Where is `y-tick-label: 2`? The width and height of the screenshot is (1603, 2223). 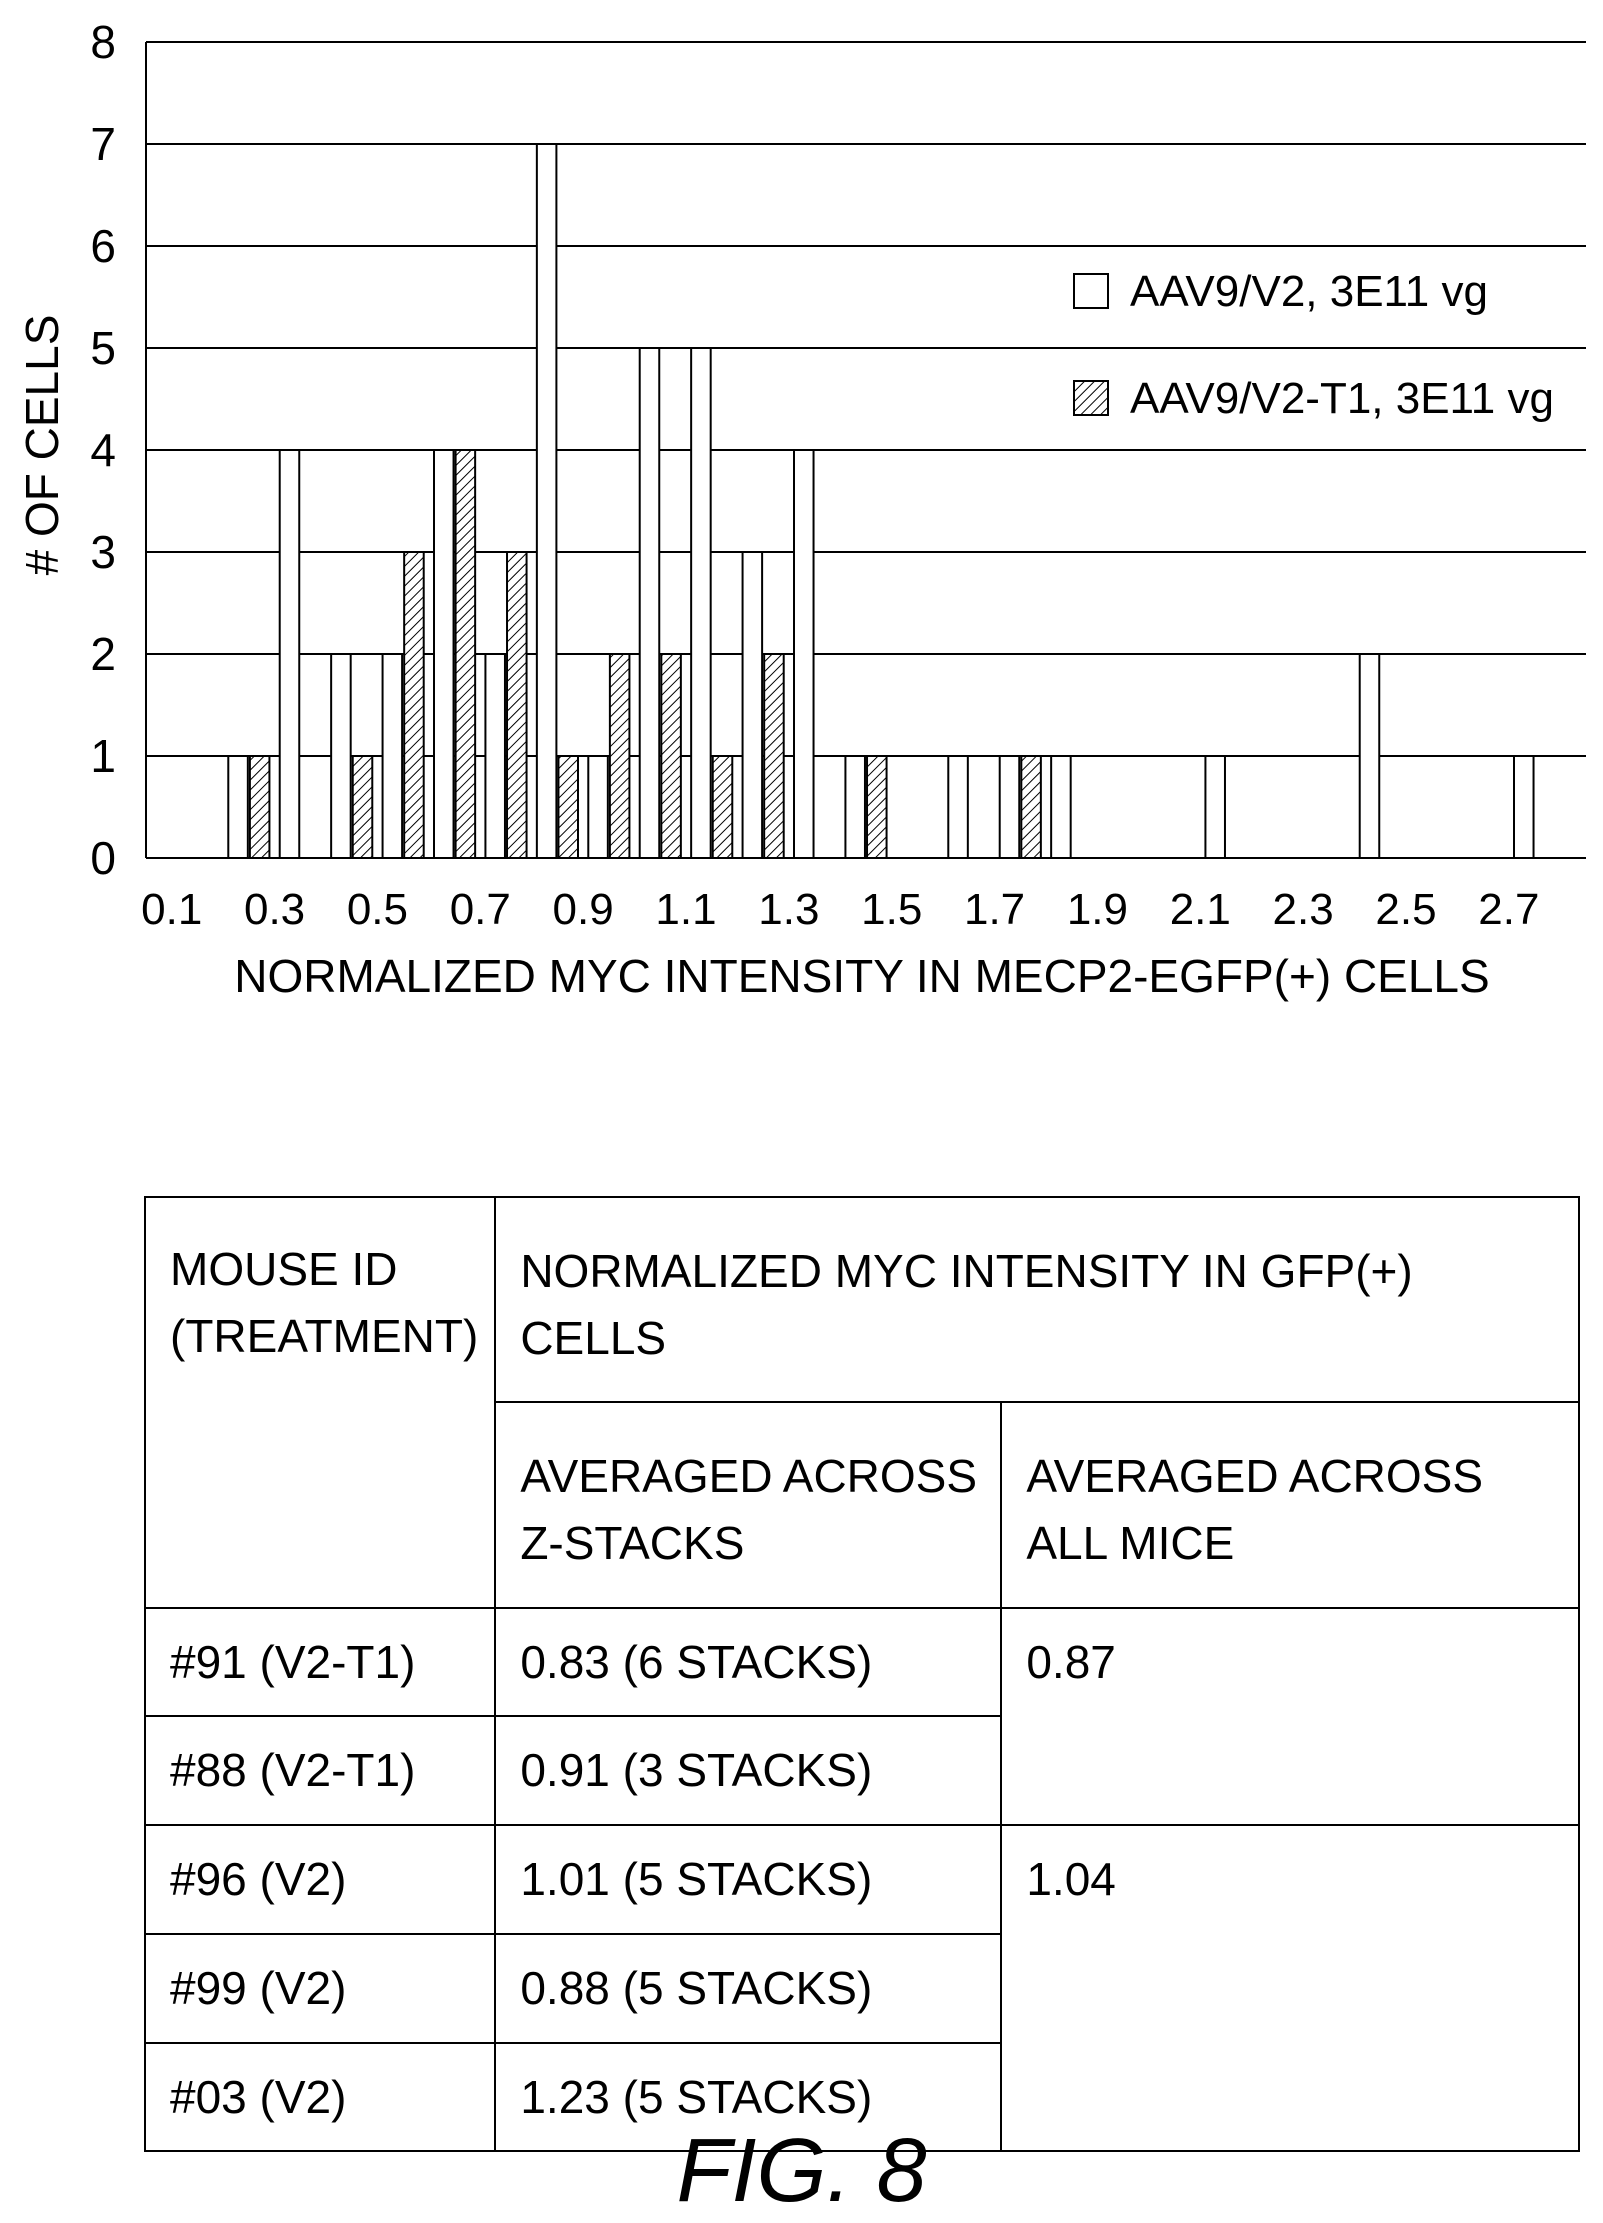 y-tick-label: 2 is located at coordinates (103, 654).